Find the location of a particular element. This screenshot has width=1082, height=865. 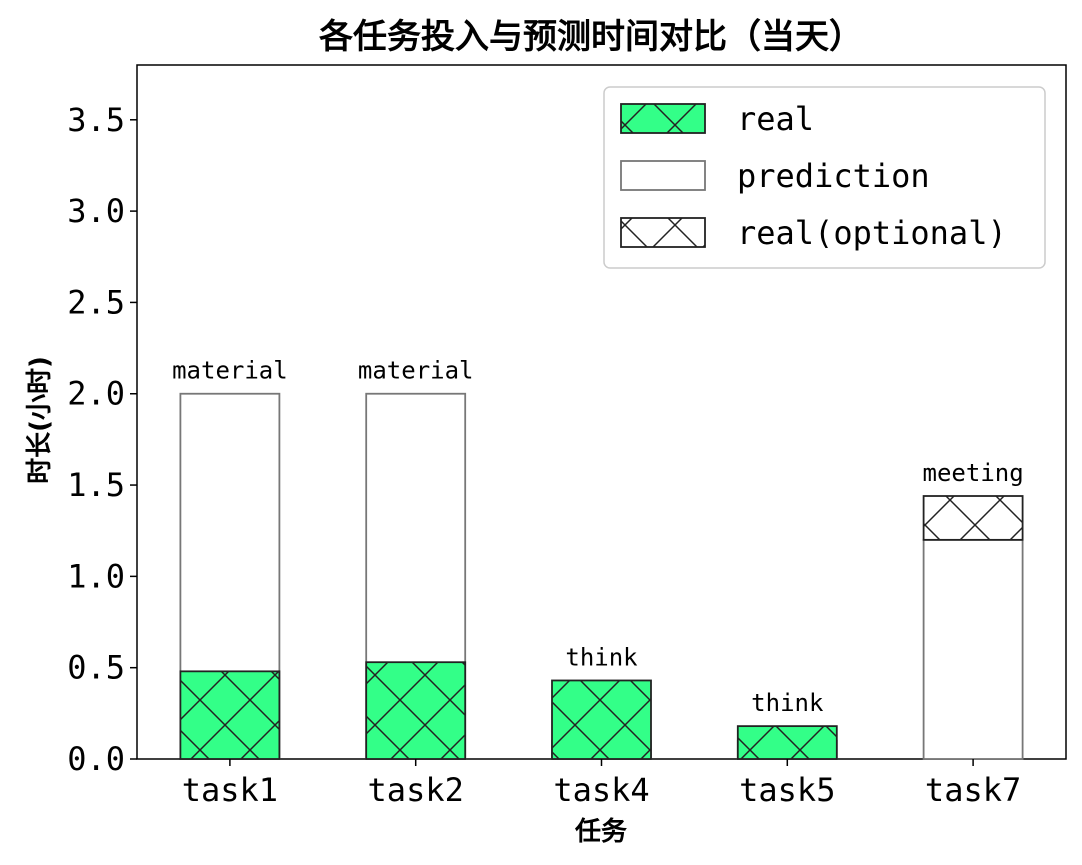

y-tick-label: 2.5 is located at coordinates (96, 302).